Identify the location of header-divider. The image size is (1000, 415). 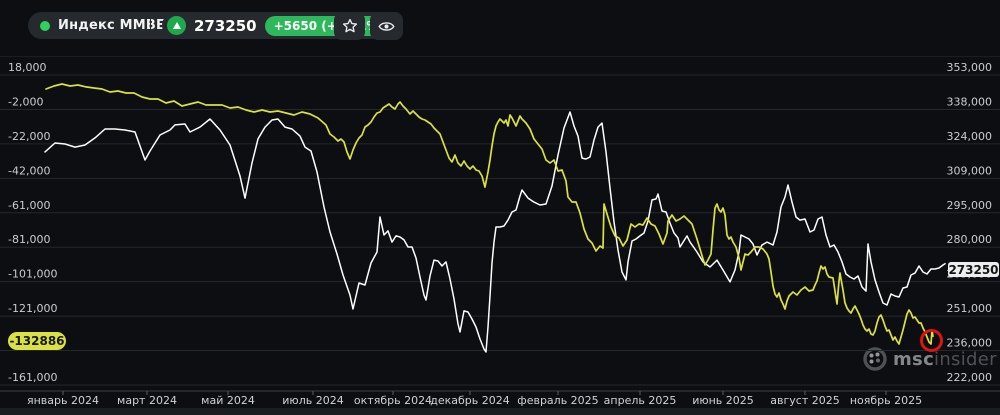
(150, 26).